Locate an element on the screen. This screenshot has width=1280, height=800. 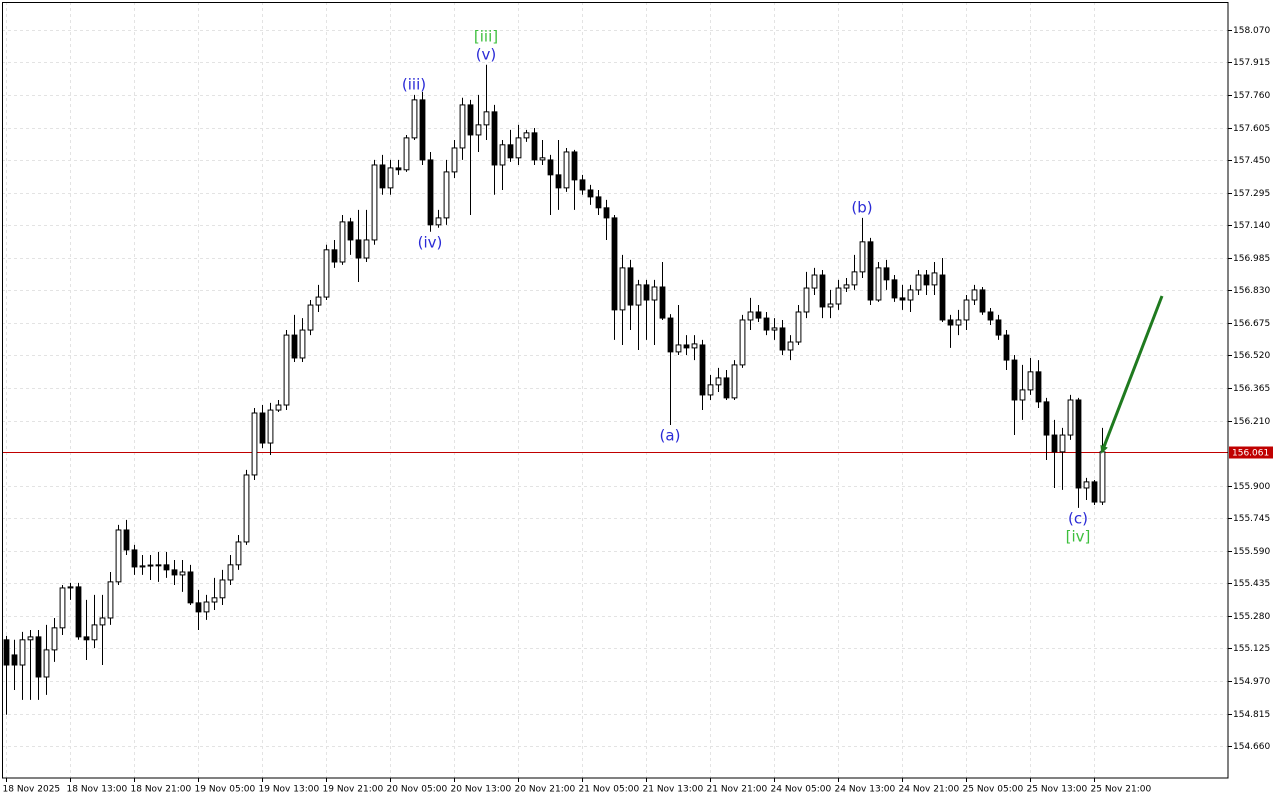
y-tick-label: 157.915 is located at coordinates (1251, 63).